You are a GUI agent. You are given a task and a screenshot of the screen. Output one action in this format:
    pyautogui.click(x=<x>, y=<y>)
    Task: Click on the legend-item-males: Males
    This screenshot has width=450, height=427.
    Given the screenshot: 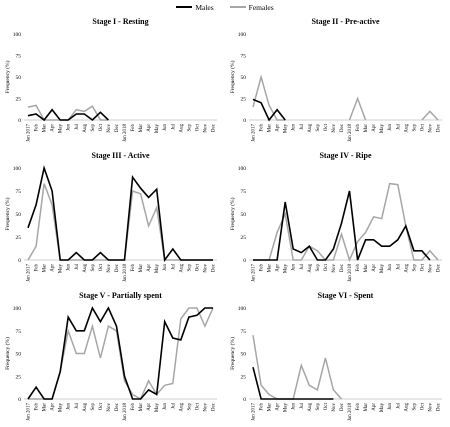 What is the action you would take?
    pyautogui.click(x=195, y=7)
    